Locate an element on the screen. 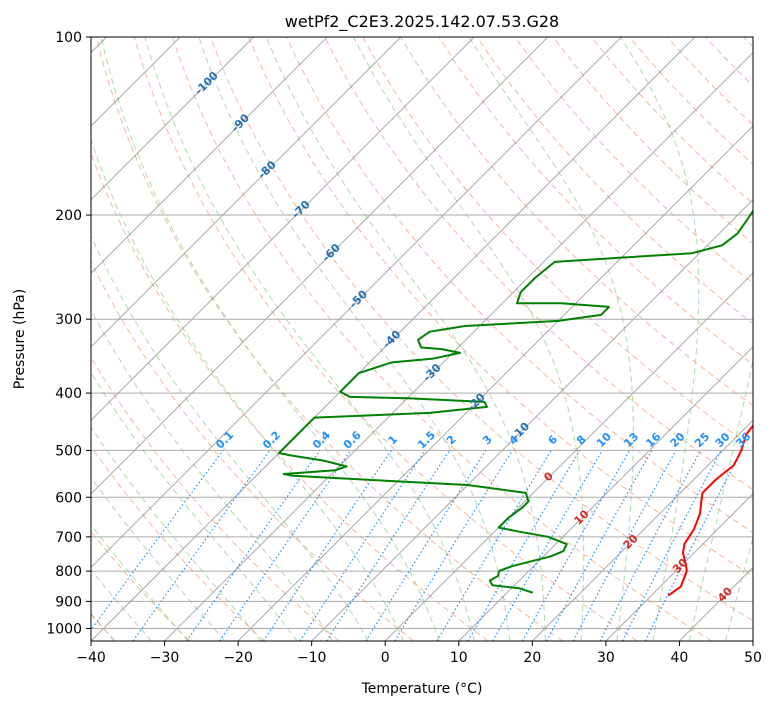 The width and height of the screenshot is (775, 708). x-tick-label: −10 is located at coordinates (312, 658).